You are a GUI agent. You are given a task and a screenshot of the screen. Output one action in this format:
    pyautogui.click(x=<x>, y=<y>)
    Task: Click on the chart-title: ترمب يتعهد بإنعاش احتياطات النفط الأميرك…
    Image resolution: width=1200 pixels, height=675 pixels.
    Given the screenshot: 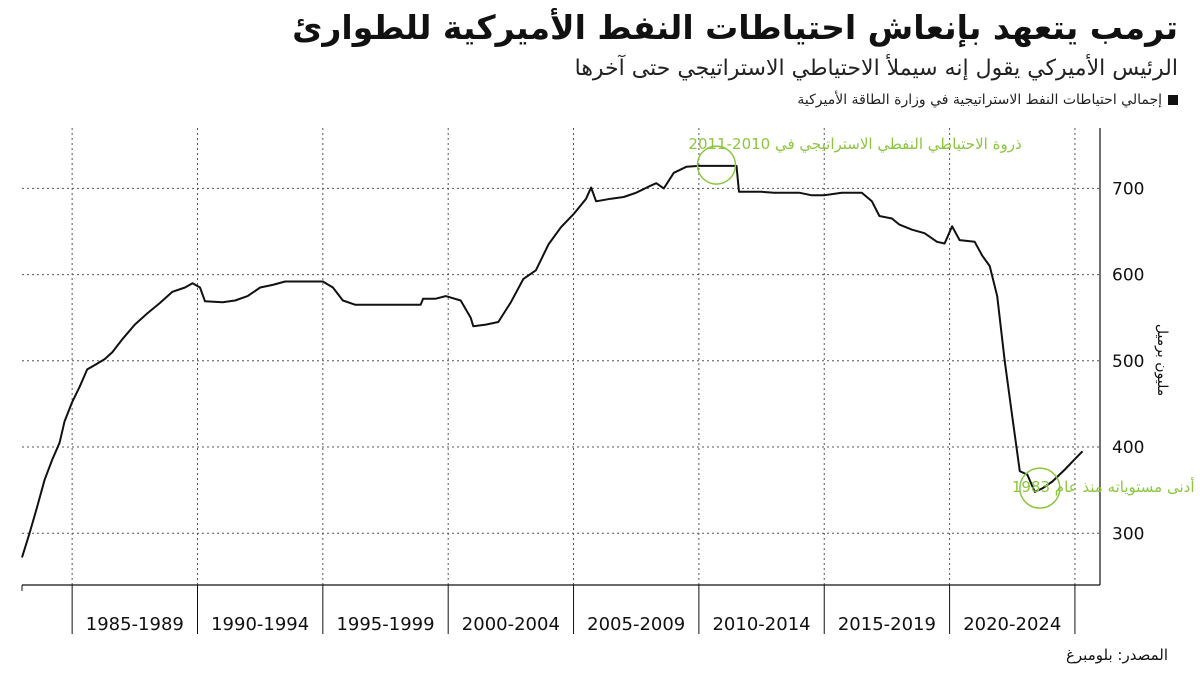 What is the action you would take?
    pyautogui.click(x=735, y=27)
    